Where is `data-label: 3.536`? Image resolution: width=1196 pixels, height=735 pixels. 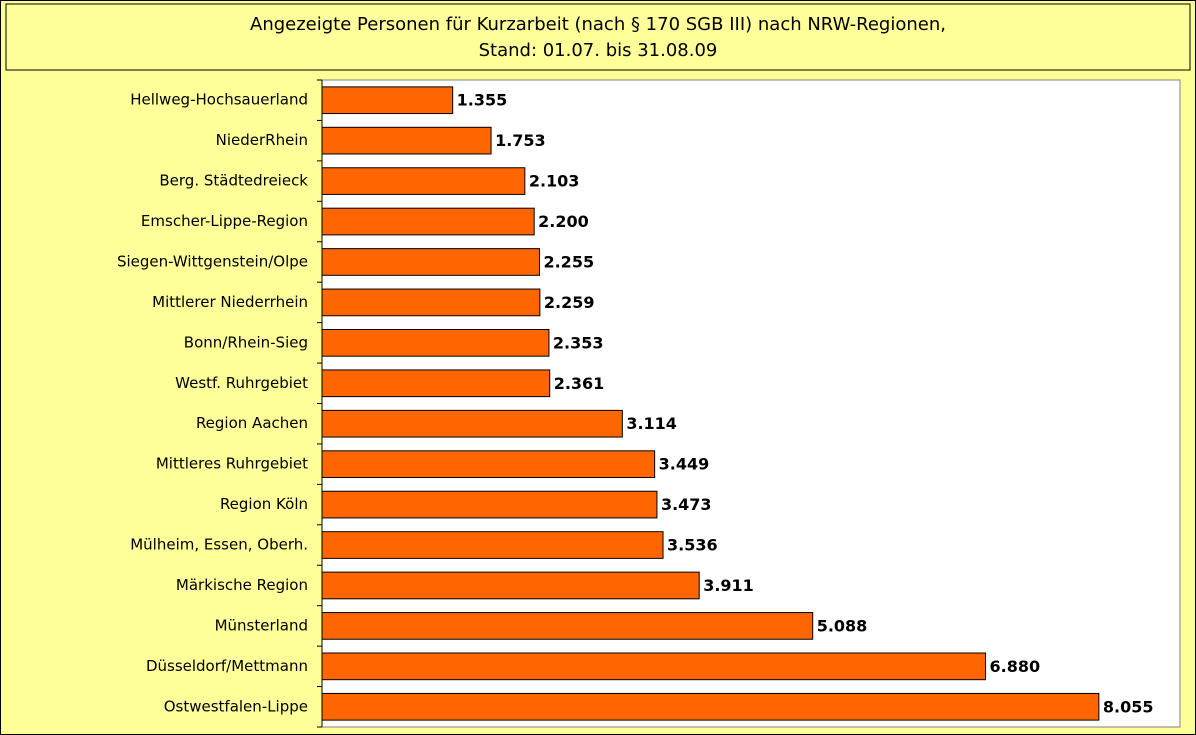
data-label: 3.536 is located at coordinates (692, 545).